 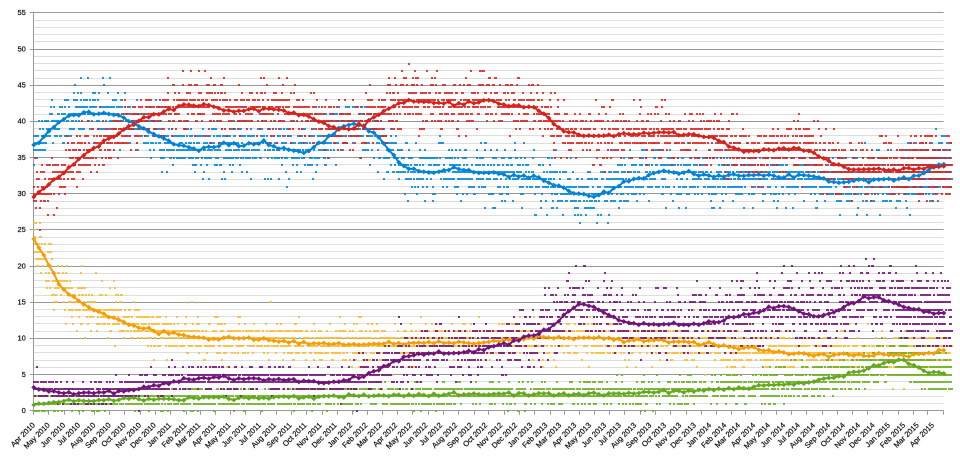 I want to click on svg-text: 15, so click(x=21, y=302).